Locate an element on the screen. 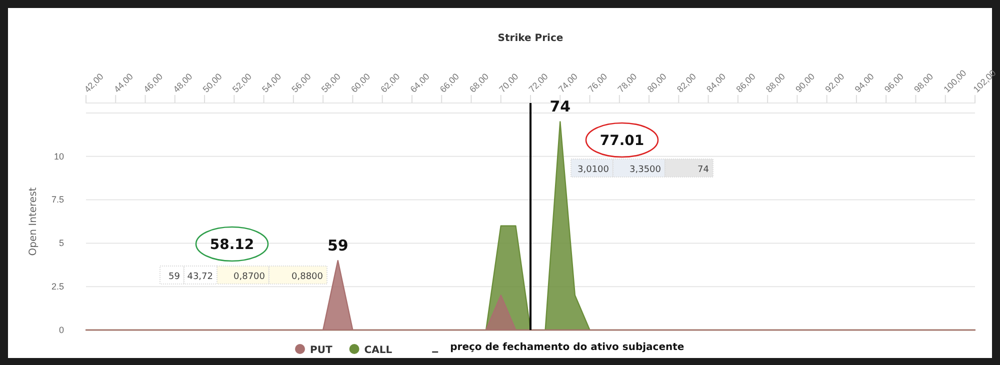 Image resolution: width=1000 pixels, height=365 pixels. legend-label: preço de fechamento do ativo subjacente is located at coordinates (567, 347).